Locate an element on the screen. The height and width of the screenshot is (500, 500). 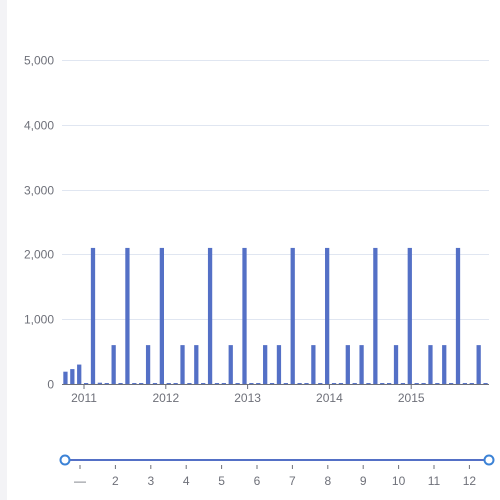
x-axis-ticks: 2011 2012 2013 2014 2015 is located at coordinates (248, 394).